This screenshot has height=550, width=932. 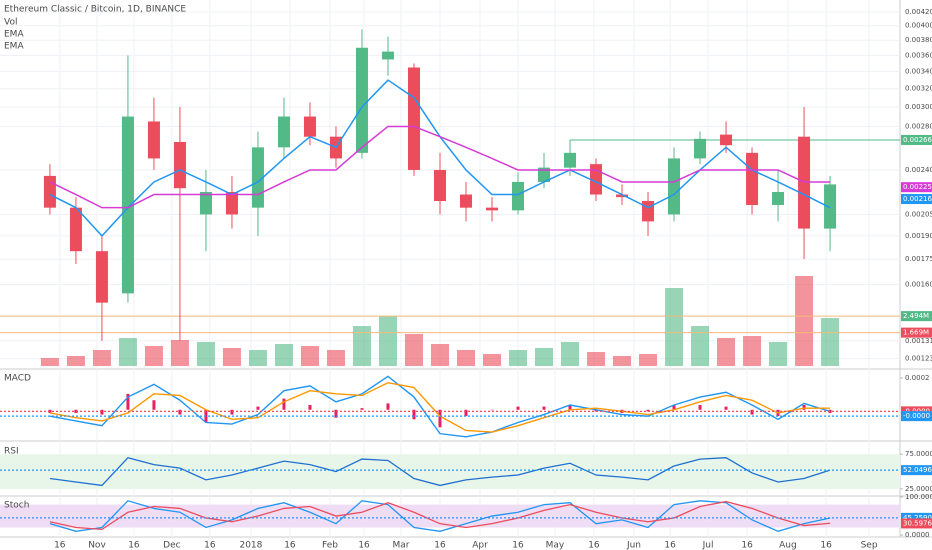 What do you see at coordinates (16, 506) in the screenshot?
I see `pane-title: Stoch` at bounding box center [16, 506].